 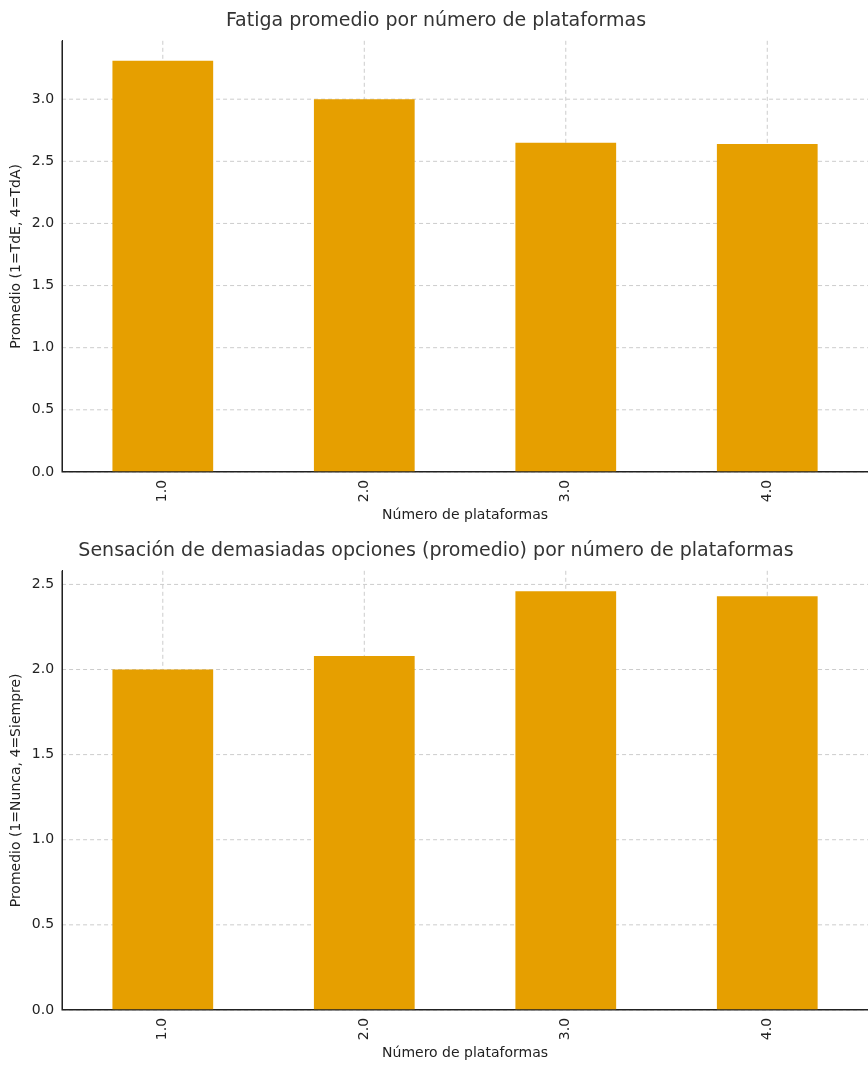 I want to click on y-tick-label: 3.0, so click(x=43, y=97).